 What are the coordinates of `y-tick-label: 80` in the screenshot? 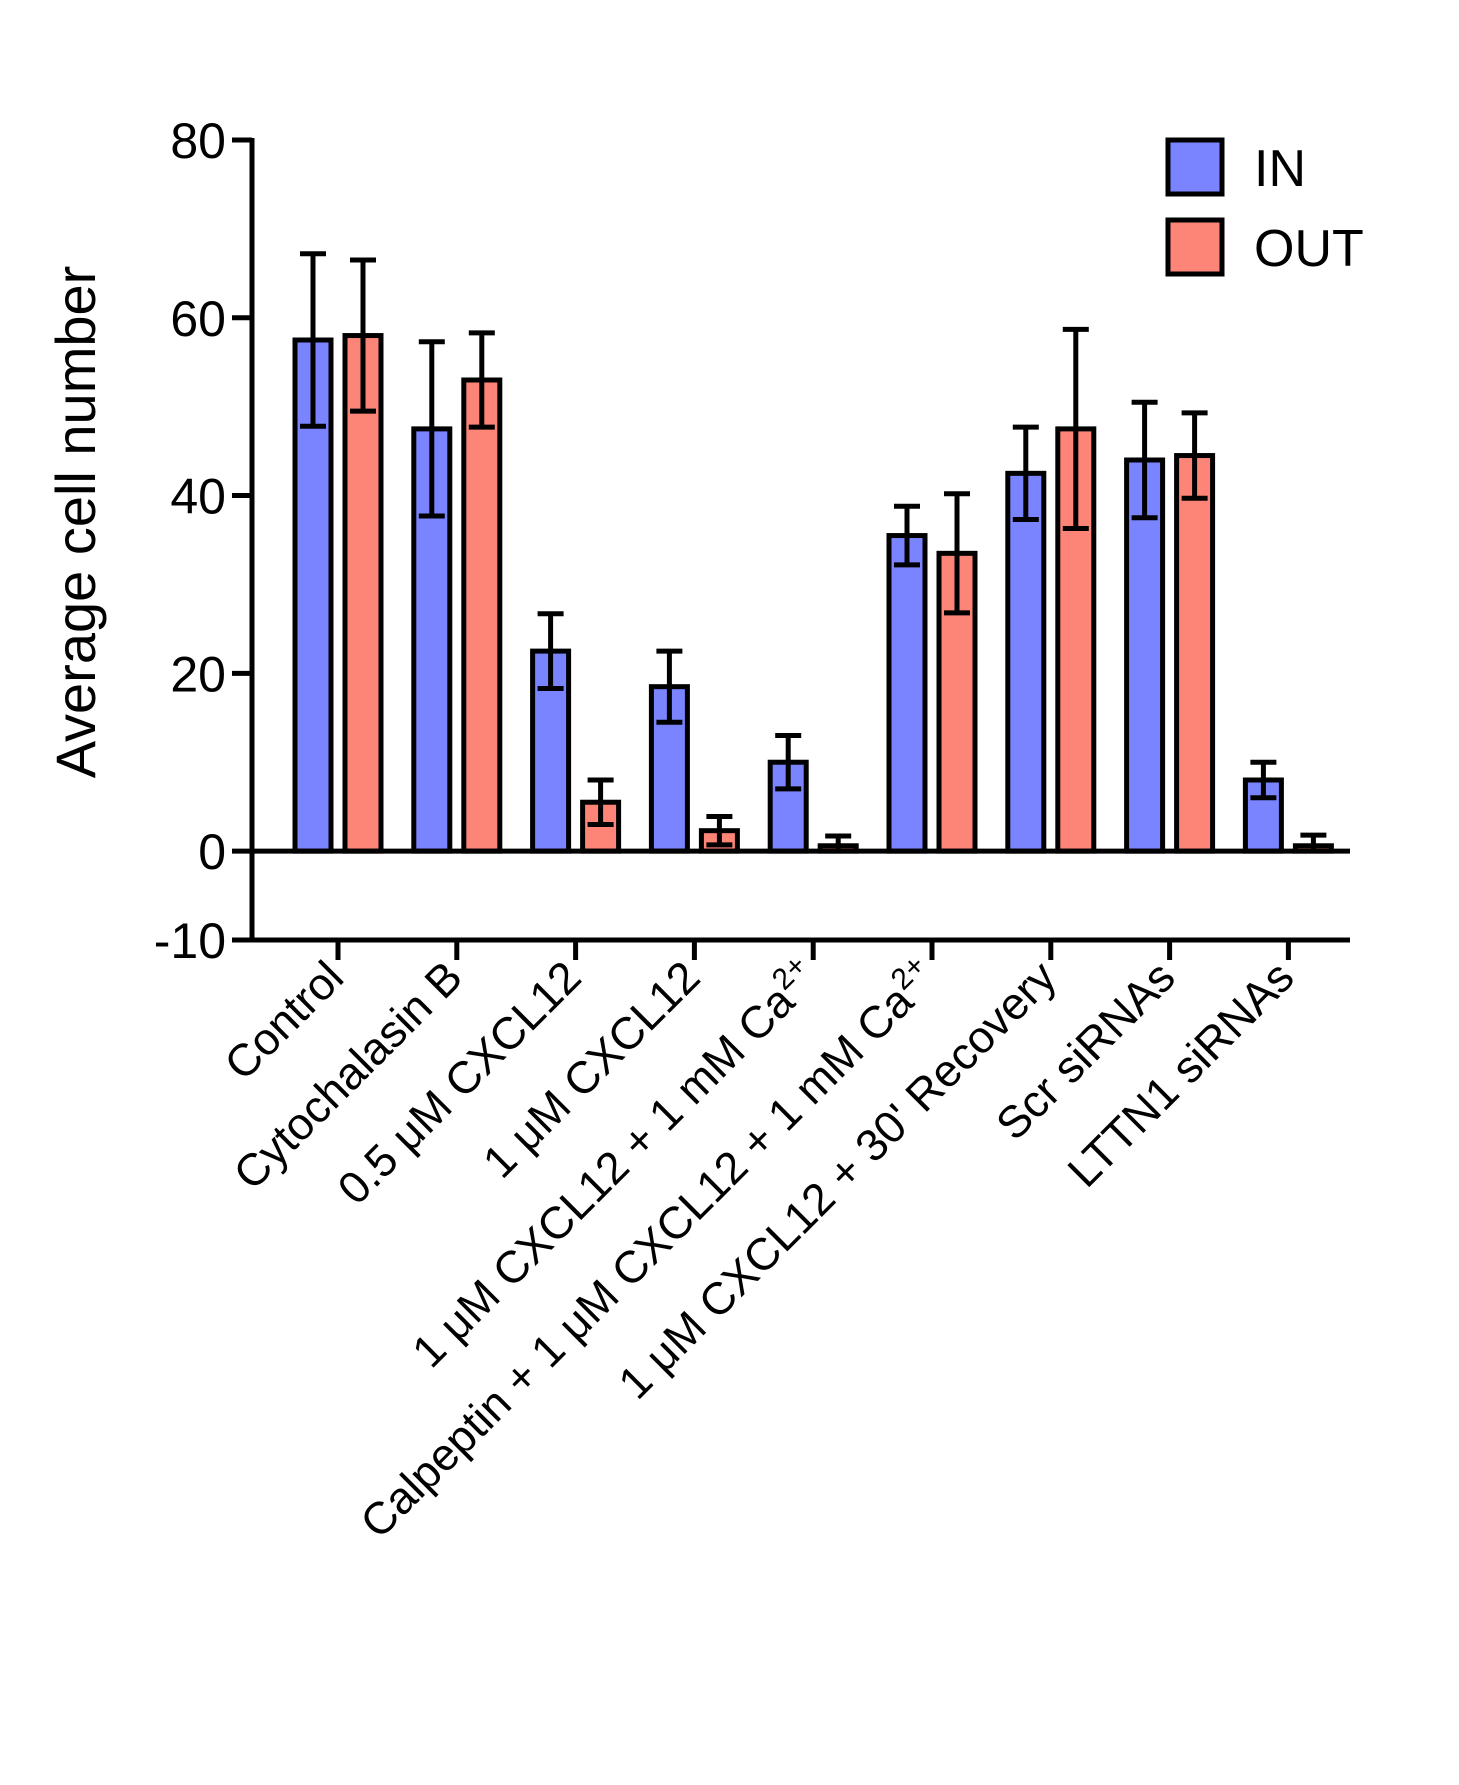 It's located at (198, 141).